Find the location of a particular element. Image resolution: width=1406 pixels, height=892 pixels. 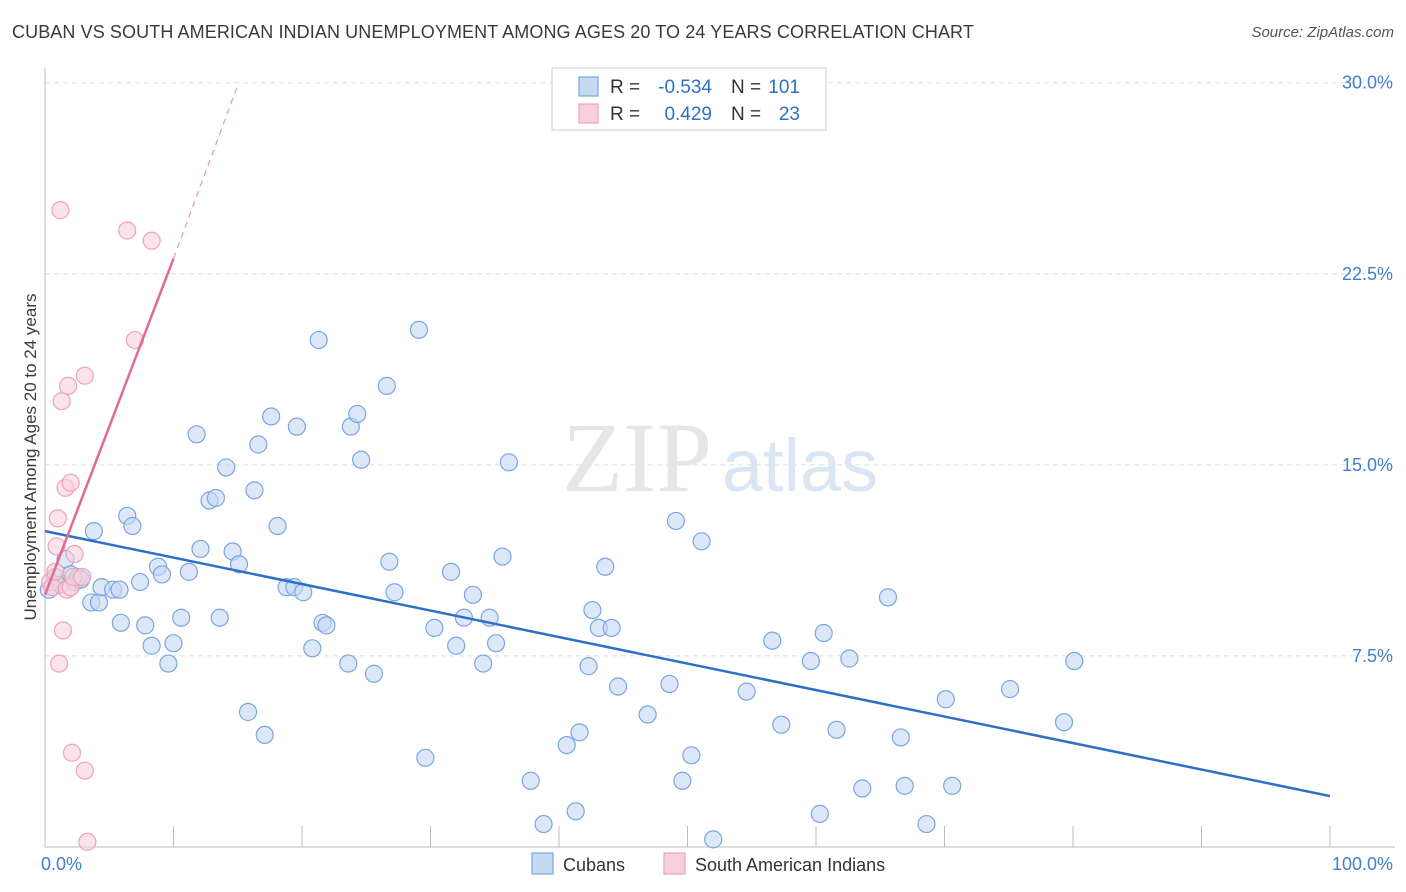

bottom-legend-swatch-south-american-indians is located at coordinates (674, 863).